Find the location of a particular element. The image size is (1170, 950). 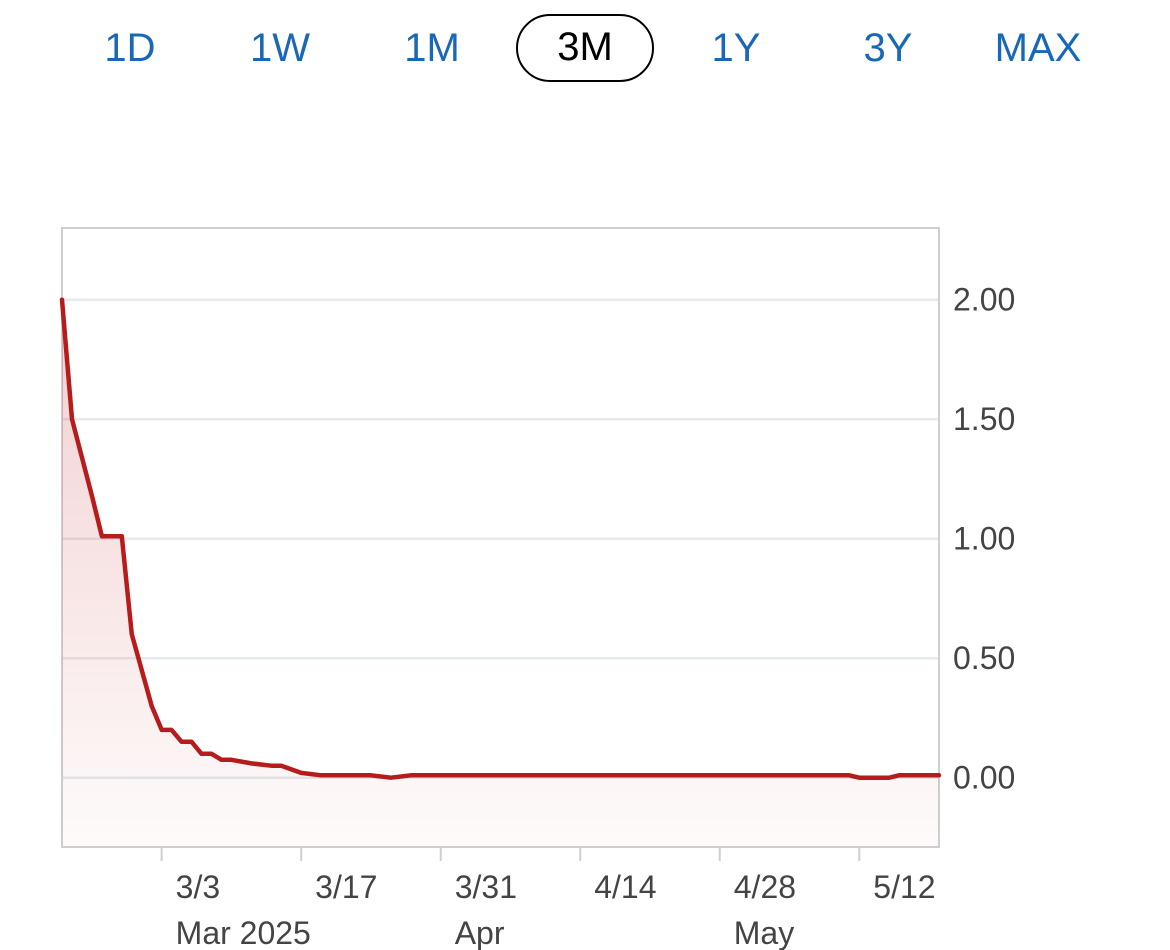

x-tick-label: 3/3 is located at coordinates (198, 887).